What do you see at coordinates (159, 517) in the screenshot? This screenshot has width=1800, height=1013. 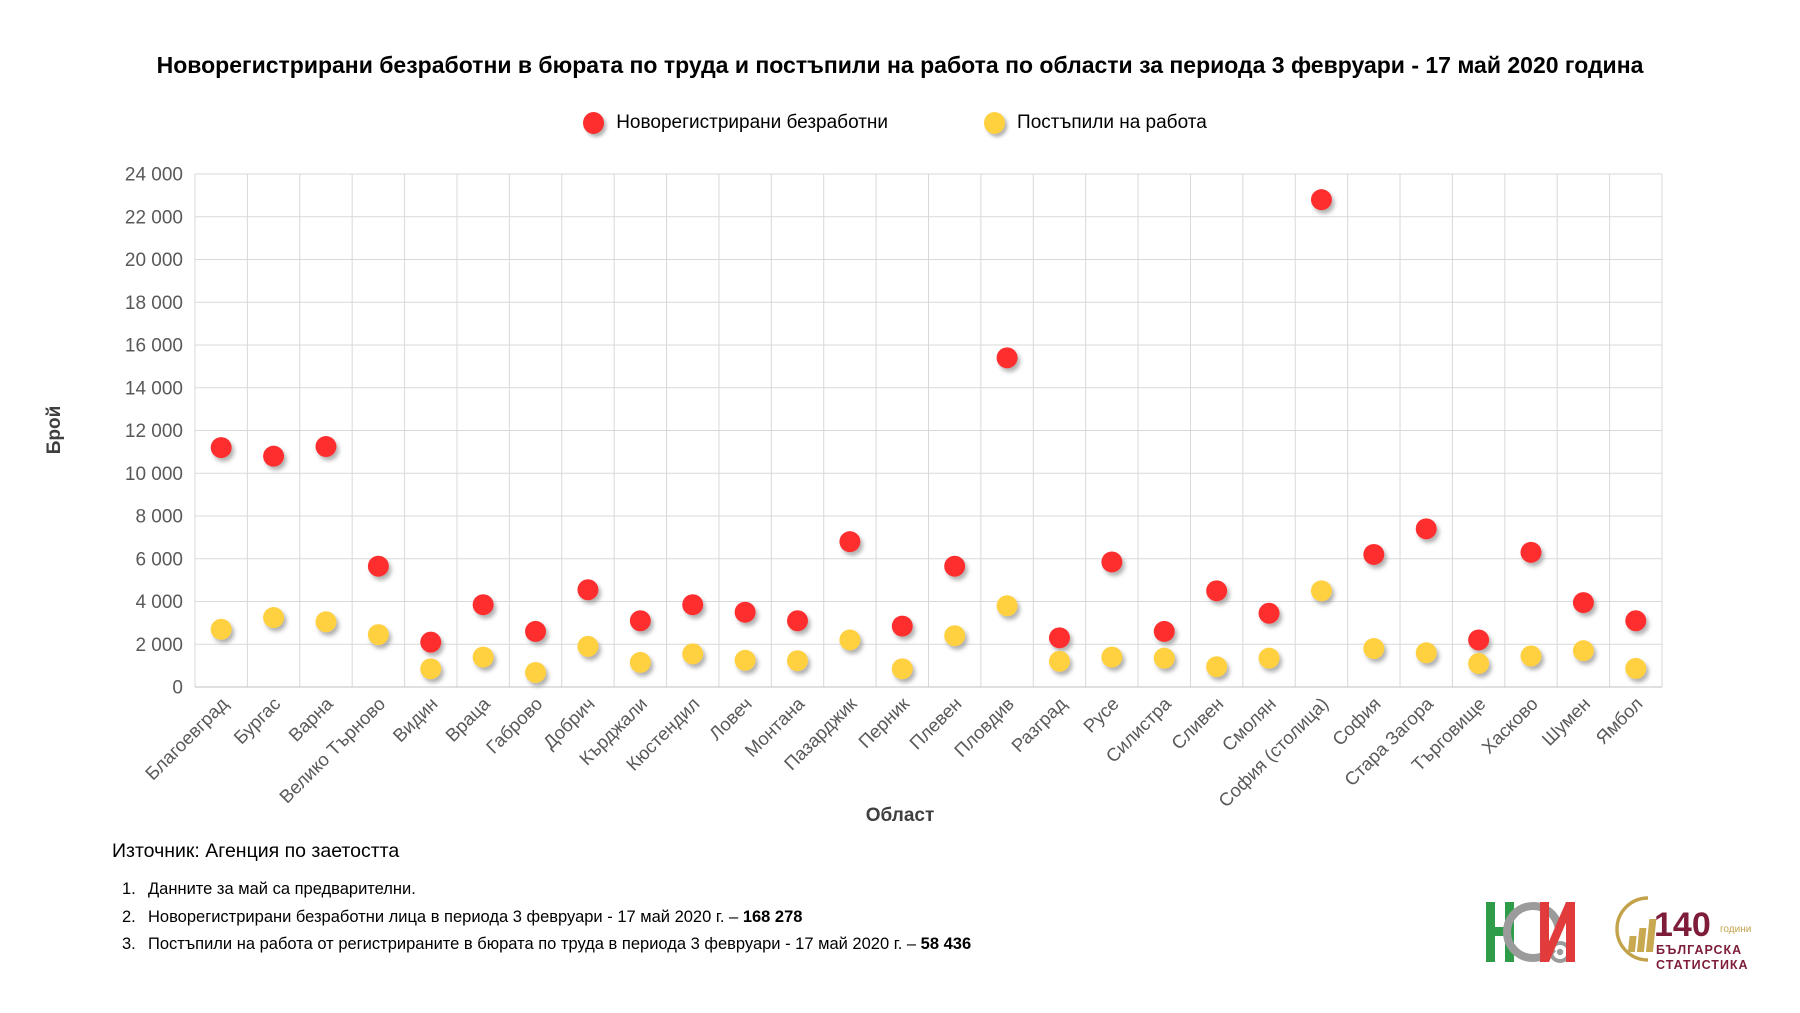 I see `y-tick-label: 8 000` at bounding box center [159, 517].